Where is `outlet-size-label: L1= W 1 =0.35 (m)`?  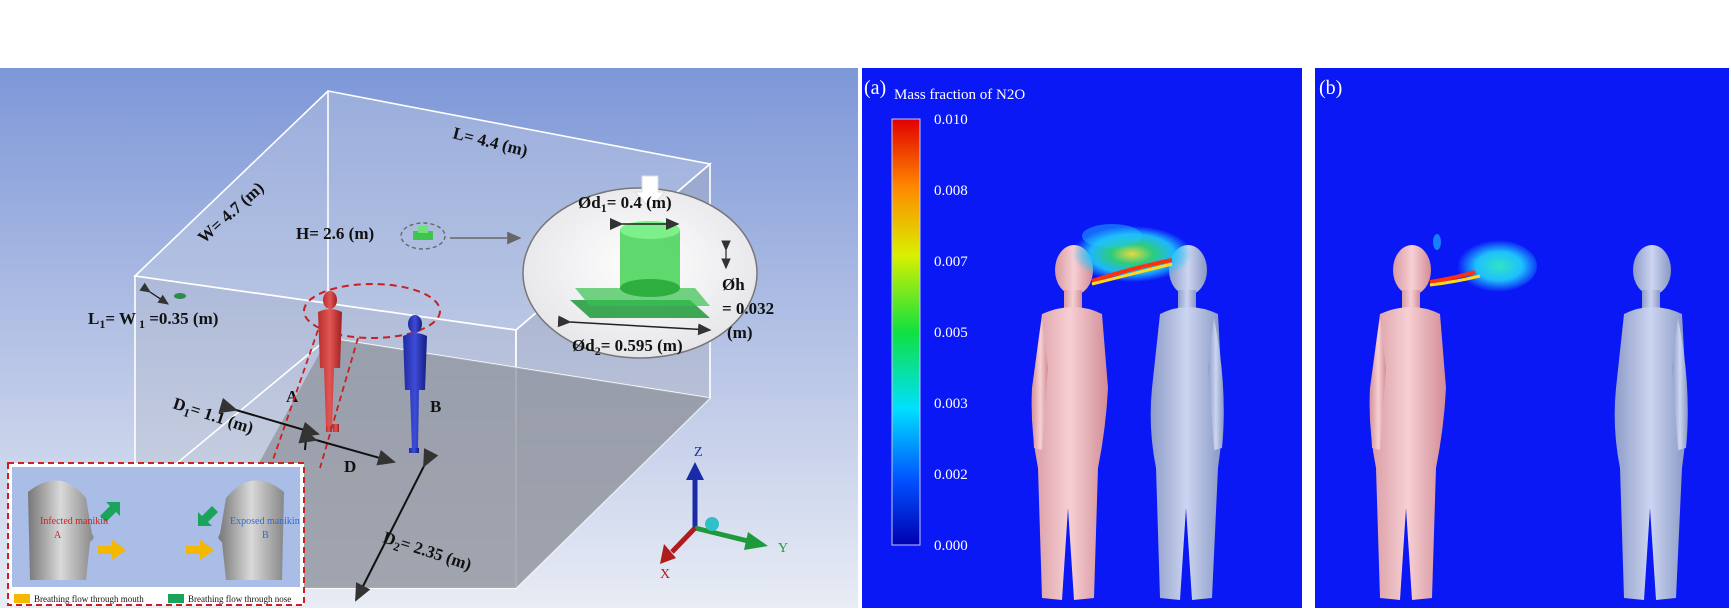 outlet-size-label: L1= W 1 =0.35 (m) is located at coordinates (153, 320).